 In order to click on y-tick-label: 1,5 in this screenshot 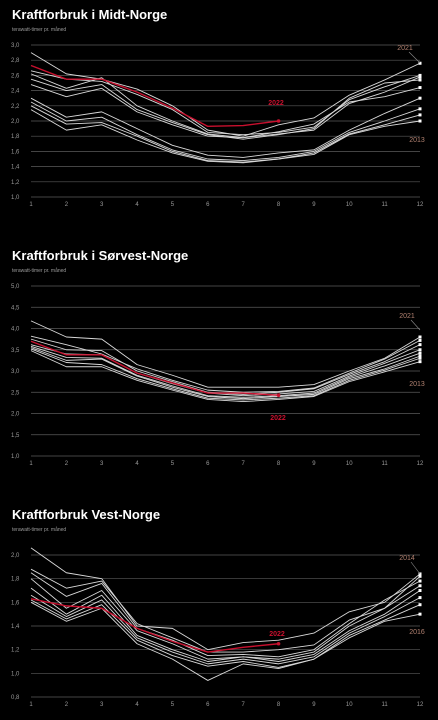, I will do `click(15, 436)`.